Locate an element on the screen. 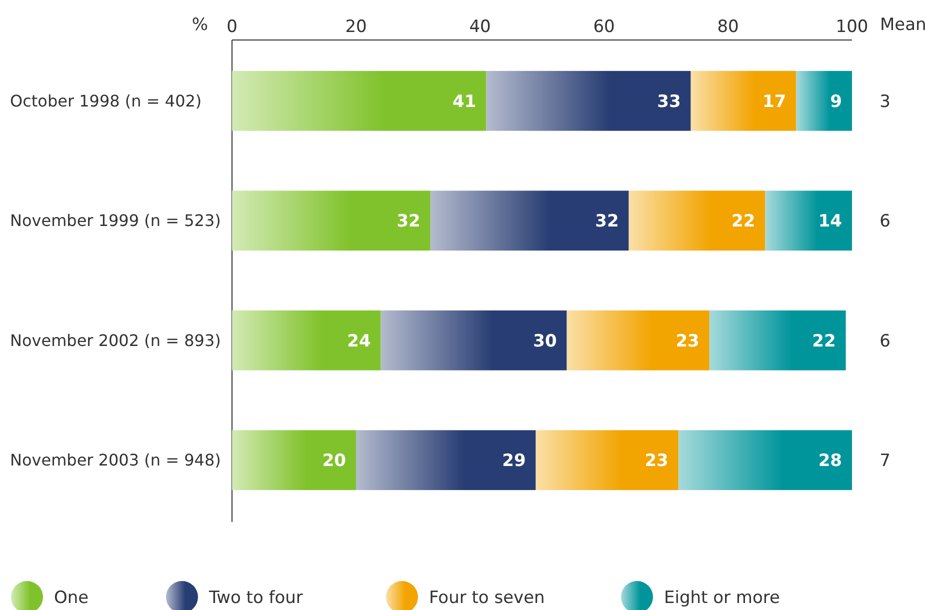  legend-label: Four to seven is located at coordinates (487, 598).